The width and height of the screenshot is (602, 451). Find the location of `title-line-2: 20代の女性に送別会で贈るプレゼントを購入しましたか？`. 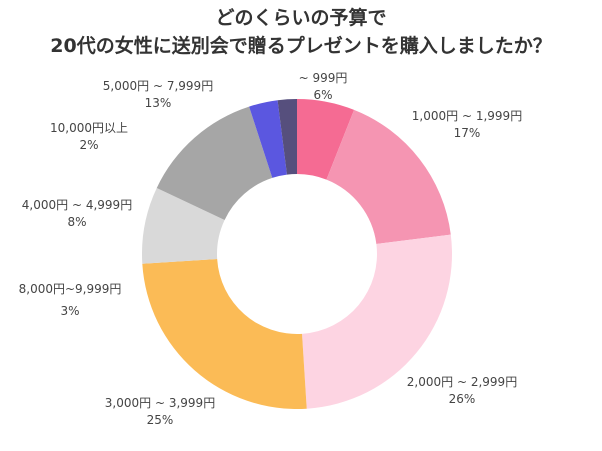

title-line-2: 20代の女性に送別会で贈るプレゼントを購入しましたか？ is located at coordinates (301, 46).